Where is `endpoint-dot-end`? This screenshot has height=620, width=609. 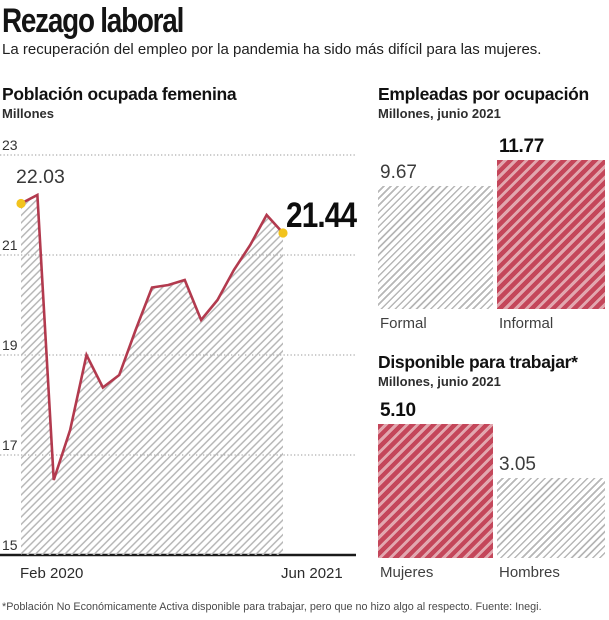
endpoint-dot-end is located at coordinates (283, 233).